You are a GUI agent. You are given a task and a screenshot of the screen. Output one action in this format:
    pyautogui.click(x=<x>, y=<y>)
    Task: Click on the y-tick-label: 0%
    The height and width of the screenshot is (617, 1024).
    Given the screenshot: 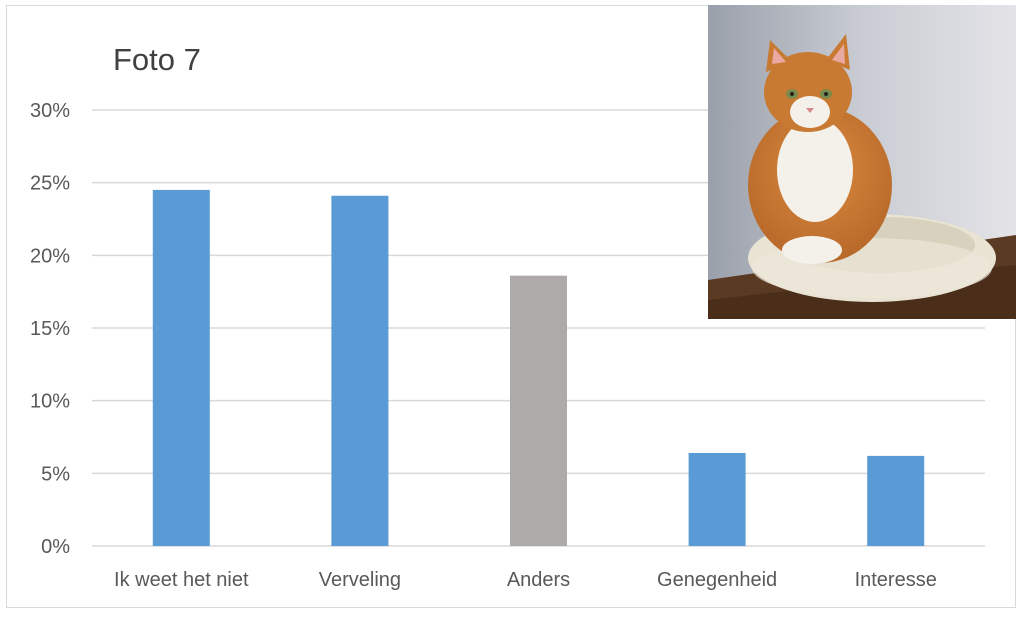 What is the action you would take?
    pyautogui.click(x=55, y=547)
    